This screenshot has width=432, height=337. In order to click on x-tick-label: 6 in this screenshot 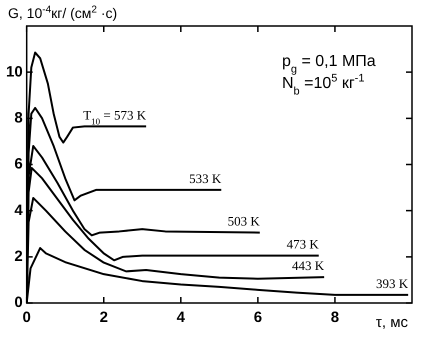, I will do `click(258, 317)`.